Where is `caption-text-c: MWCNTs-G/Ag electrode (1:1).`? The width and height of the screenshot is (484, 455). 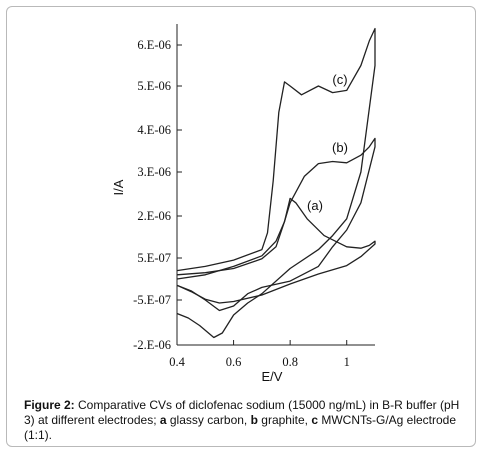 caption-text-c: MWCNTs-G/Ag electrode (1:1). is located at coordinates (240, 427).